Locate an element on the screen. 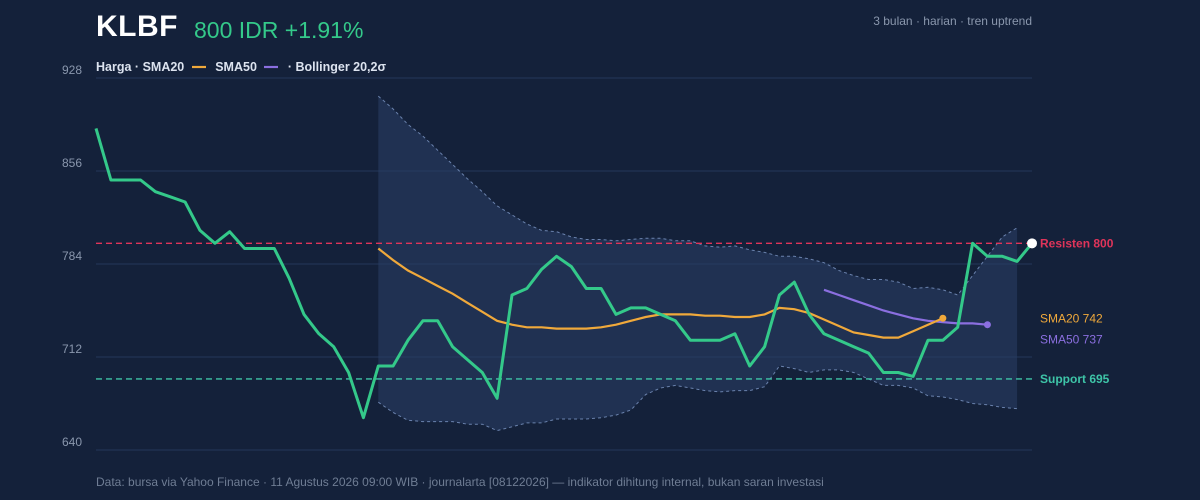 The width and height of the screenshot is (1200, 500). legend-sma50: SMA50 is located at coordinates (236, 67).